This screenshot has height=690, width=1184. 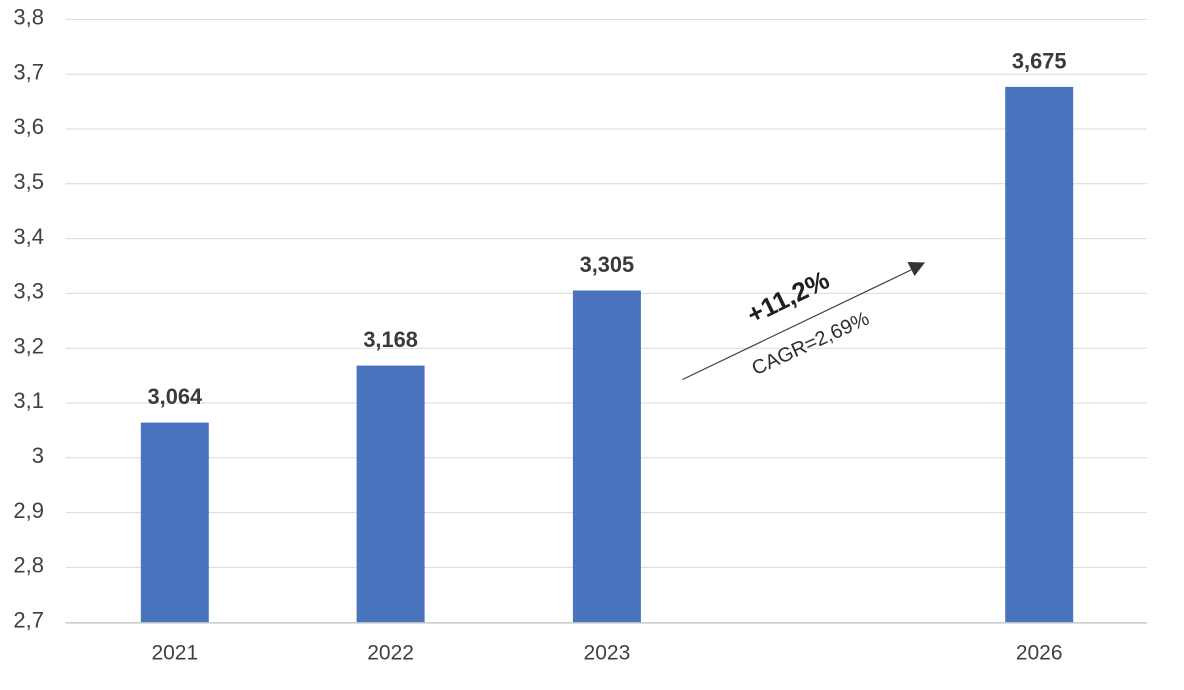 What do you see at coordinates (1039, 653) in the screenshot?
I see `svg-text: 2026` at bounding box center [1039, 653].